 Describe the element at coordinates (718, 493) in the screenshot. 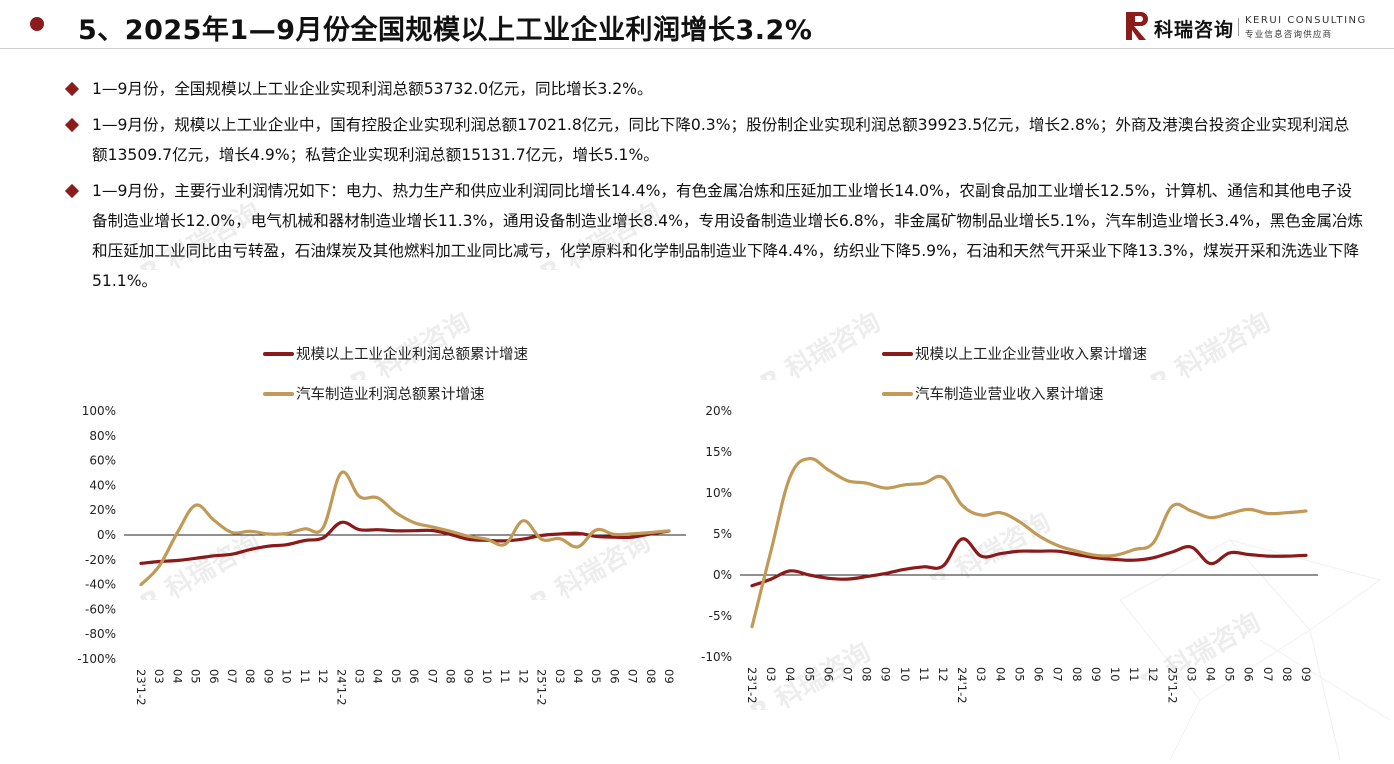

I see `y-tick-label: 10%` at that location.